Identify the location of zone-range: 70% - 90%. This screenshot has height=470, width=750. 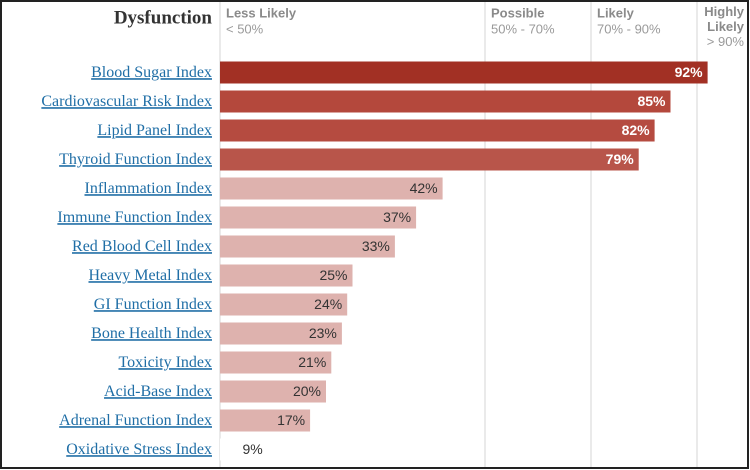
(629, 28).